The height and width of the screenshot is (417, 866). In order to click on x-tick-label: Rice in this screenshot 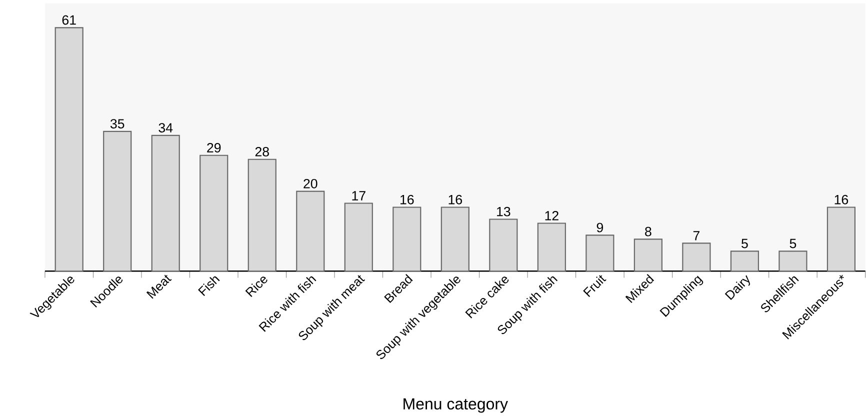, I will do `click(256, 286)`.